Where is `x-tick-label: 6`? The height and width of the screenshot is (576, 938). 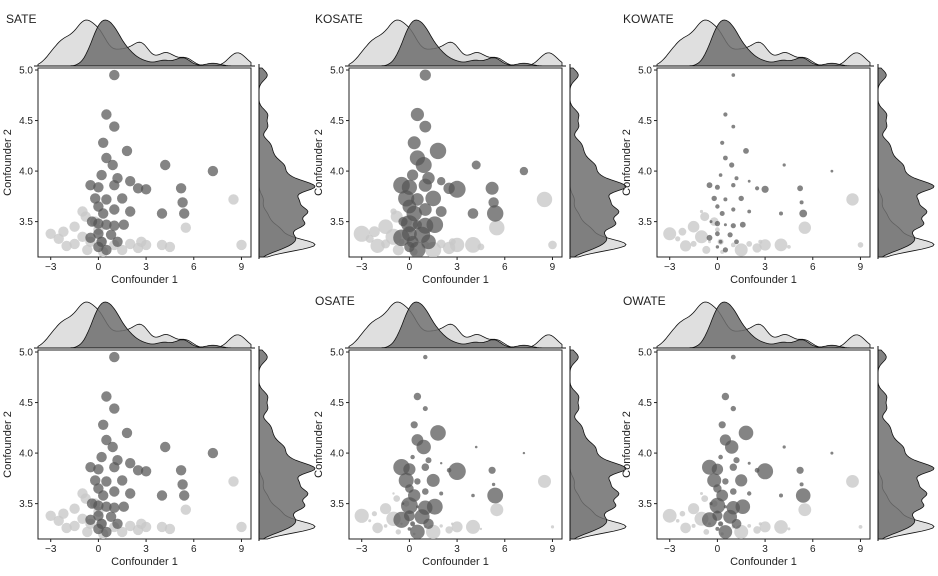 x-tick-label: 6 is located at coordinates (194, 267).